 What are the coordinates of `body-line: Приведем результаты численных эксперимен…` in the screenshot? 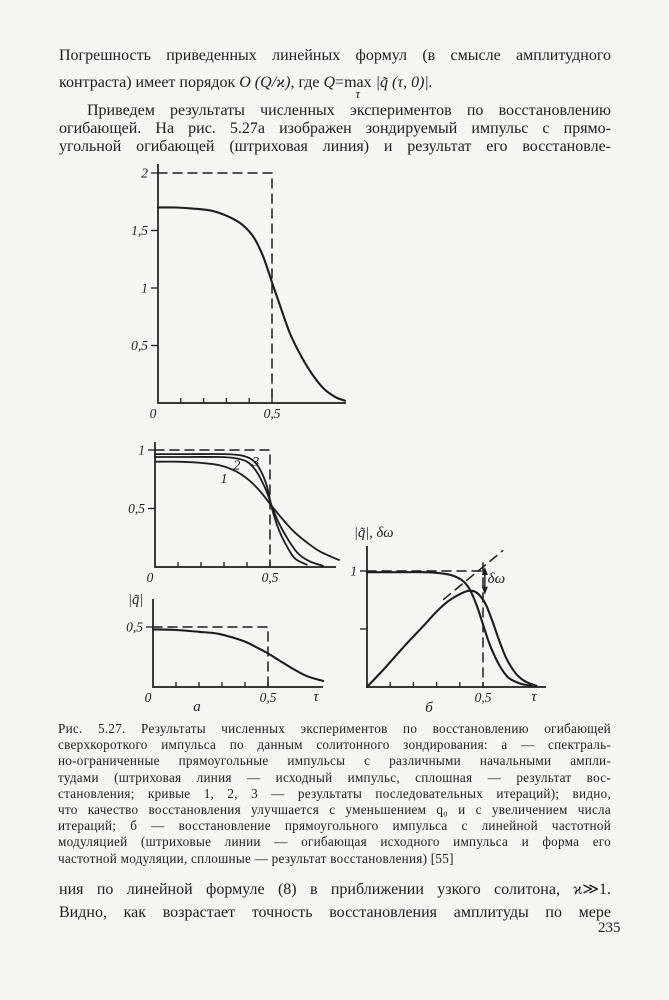 It's located at (349, 110).